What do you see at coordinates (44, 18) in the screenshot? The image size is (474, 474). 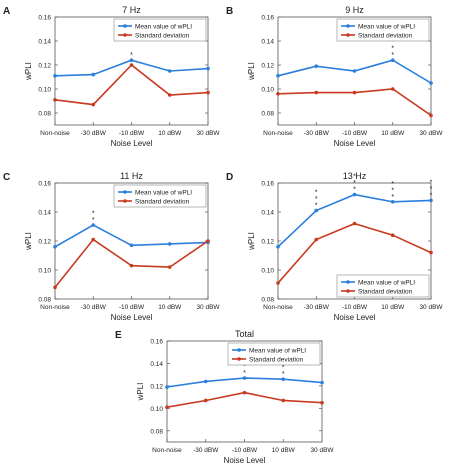 I see `y-tick-label: 0.16` at bounding box center [44, 18].